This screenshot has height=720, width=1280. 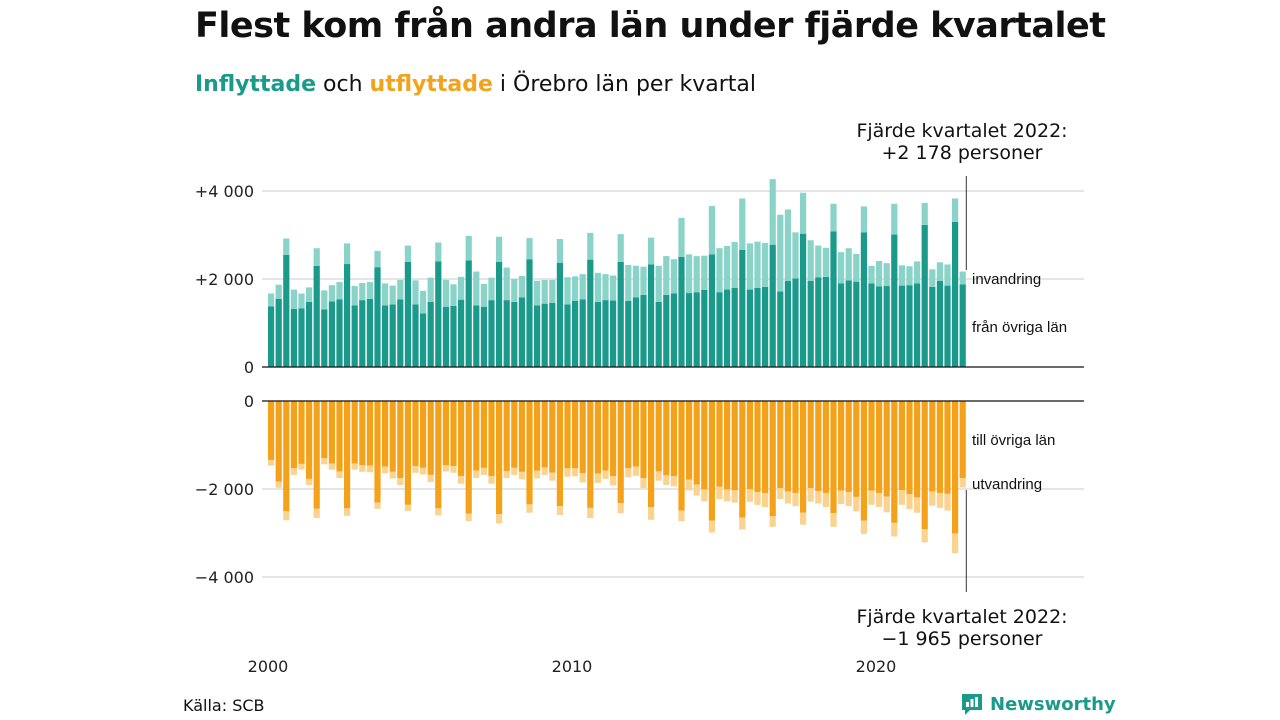 I want to click on xtick-label: 2020, so click(x=876, y=666).